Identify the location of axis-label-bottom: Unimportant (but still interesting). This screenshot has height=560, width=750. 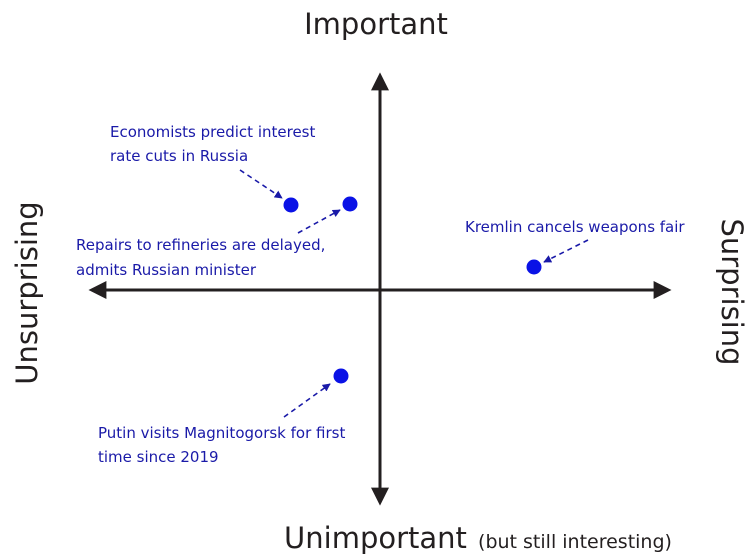
(478, 538).